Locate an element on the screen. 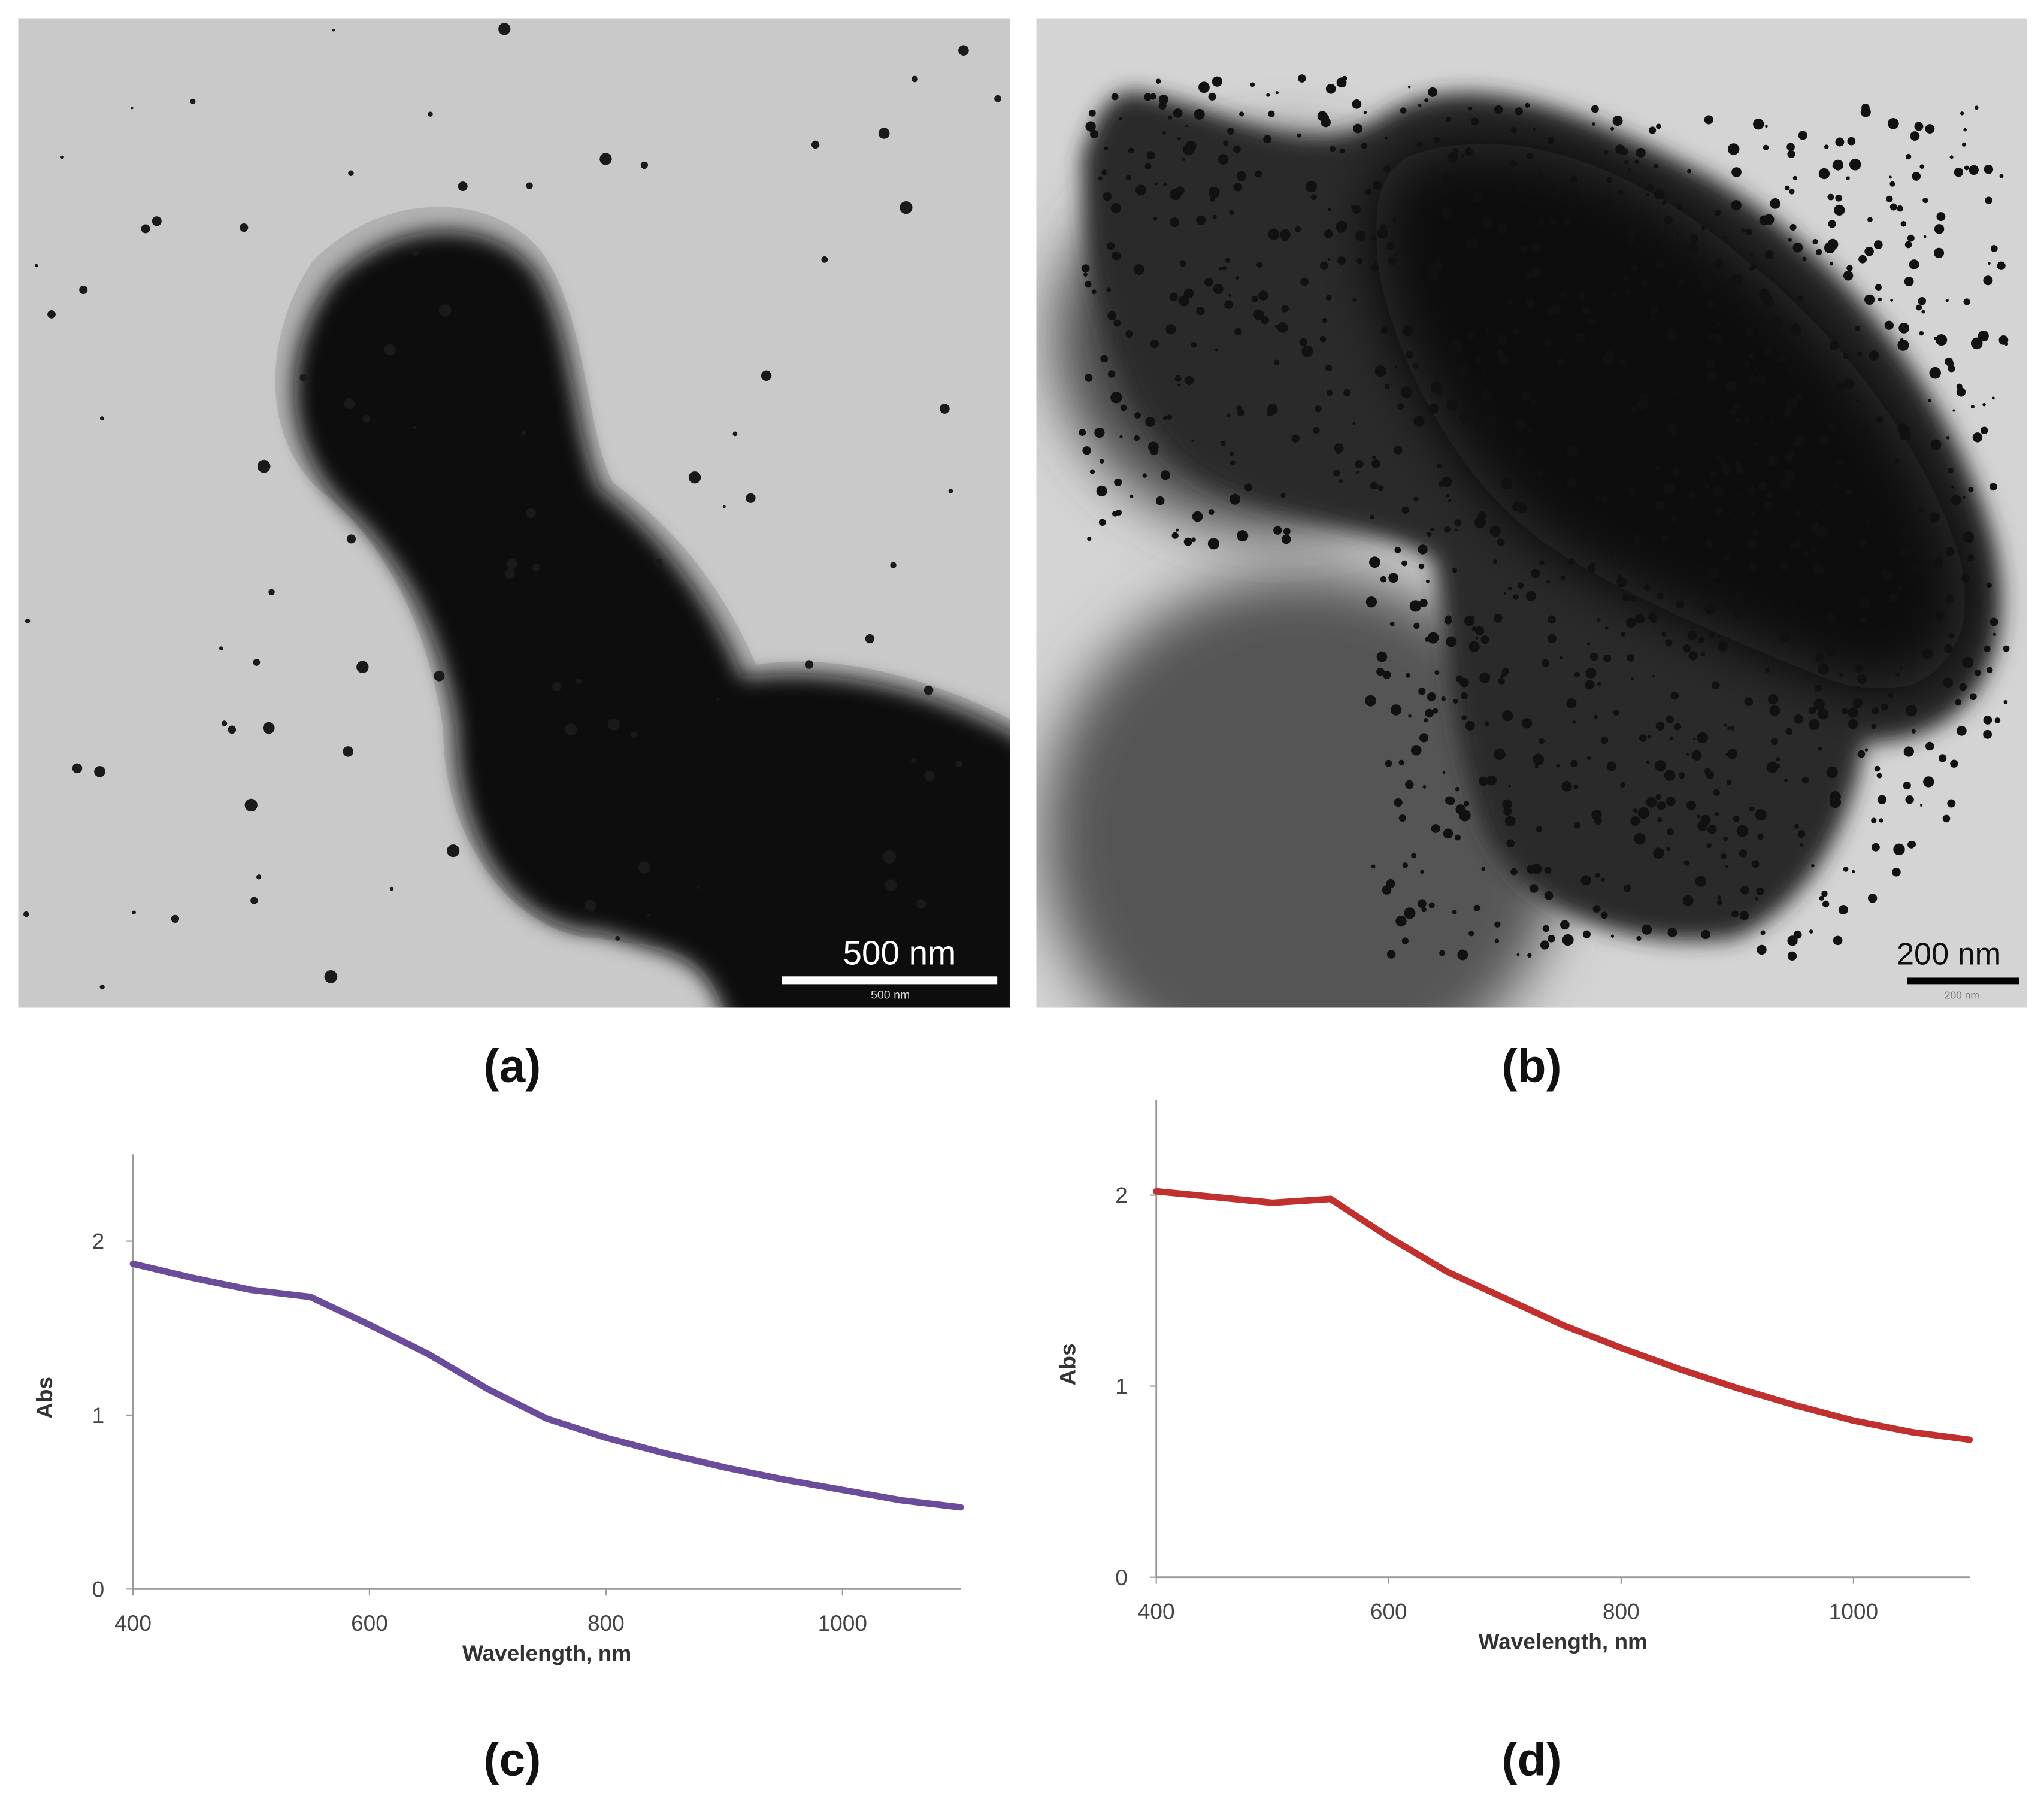 Image resolution: width=2044 pixels, height=1814 pixels. y-tick-label: 1 is located at coordinates (98, 1416).